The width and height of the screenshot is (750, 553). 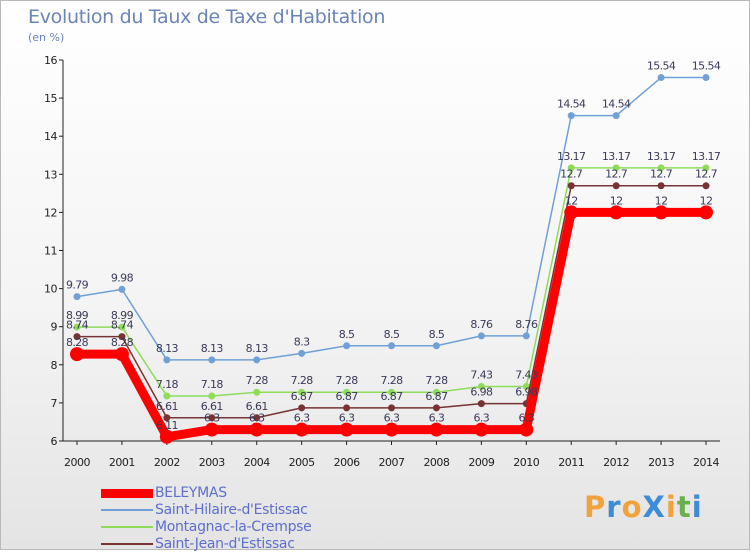 What do you see at coordinates (481, 324) in the screenshot?
I see `data-label-saint-hilaire-d-estissac: 8.76` at bounding box center [481, 324].